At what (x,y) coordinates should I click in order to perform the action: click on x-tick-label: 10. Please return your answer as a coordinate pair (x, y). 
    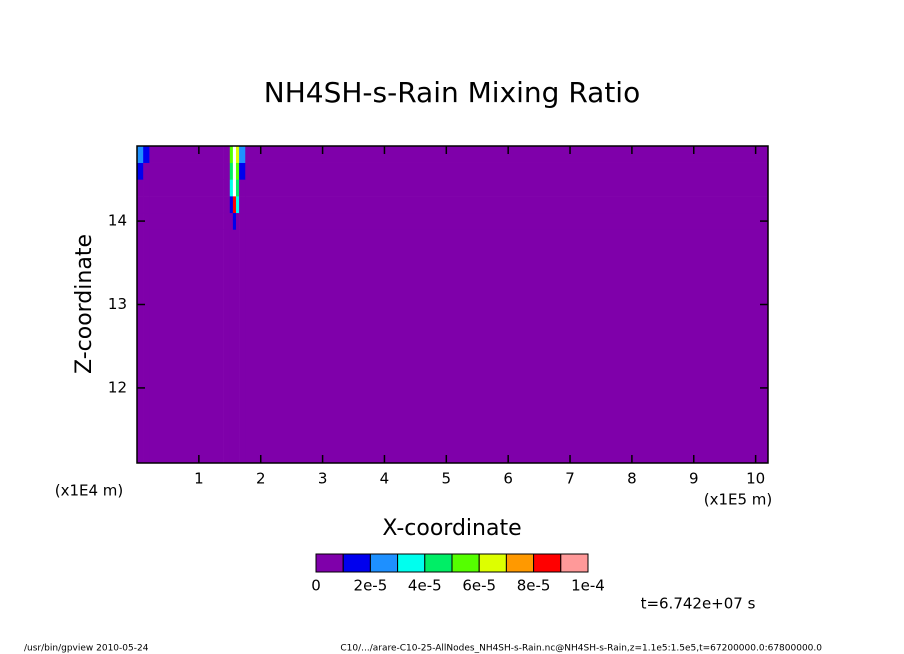
    Looking at the image, I should click on (755, 479).